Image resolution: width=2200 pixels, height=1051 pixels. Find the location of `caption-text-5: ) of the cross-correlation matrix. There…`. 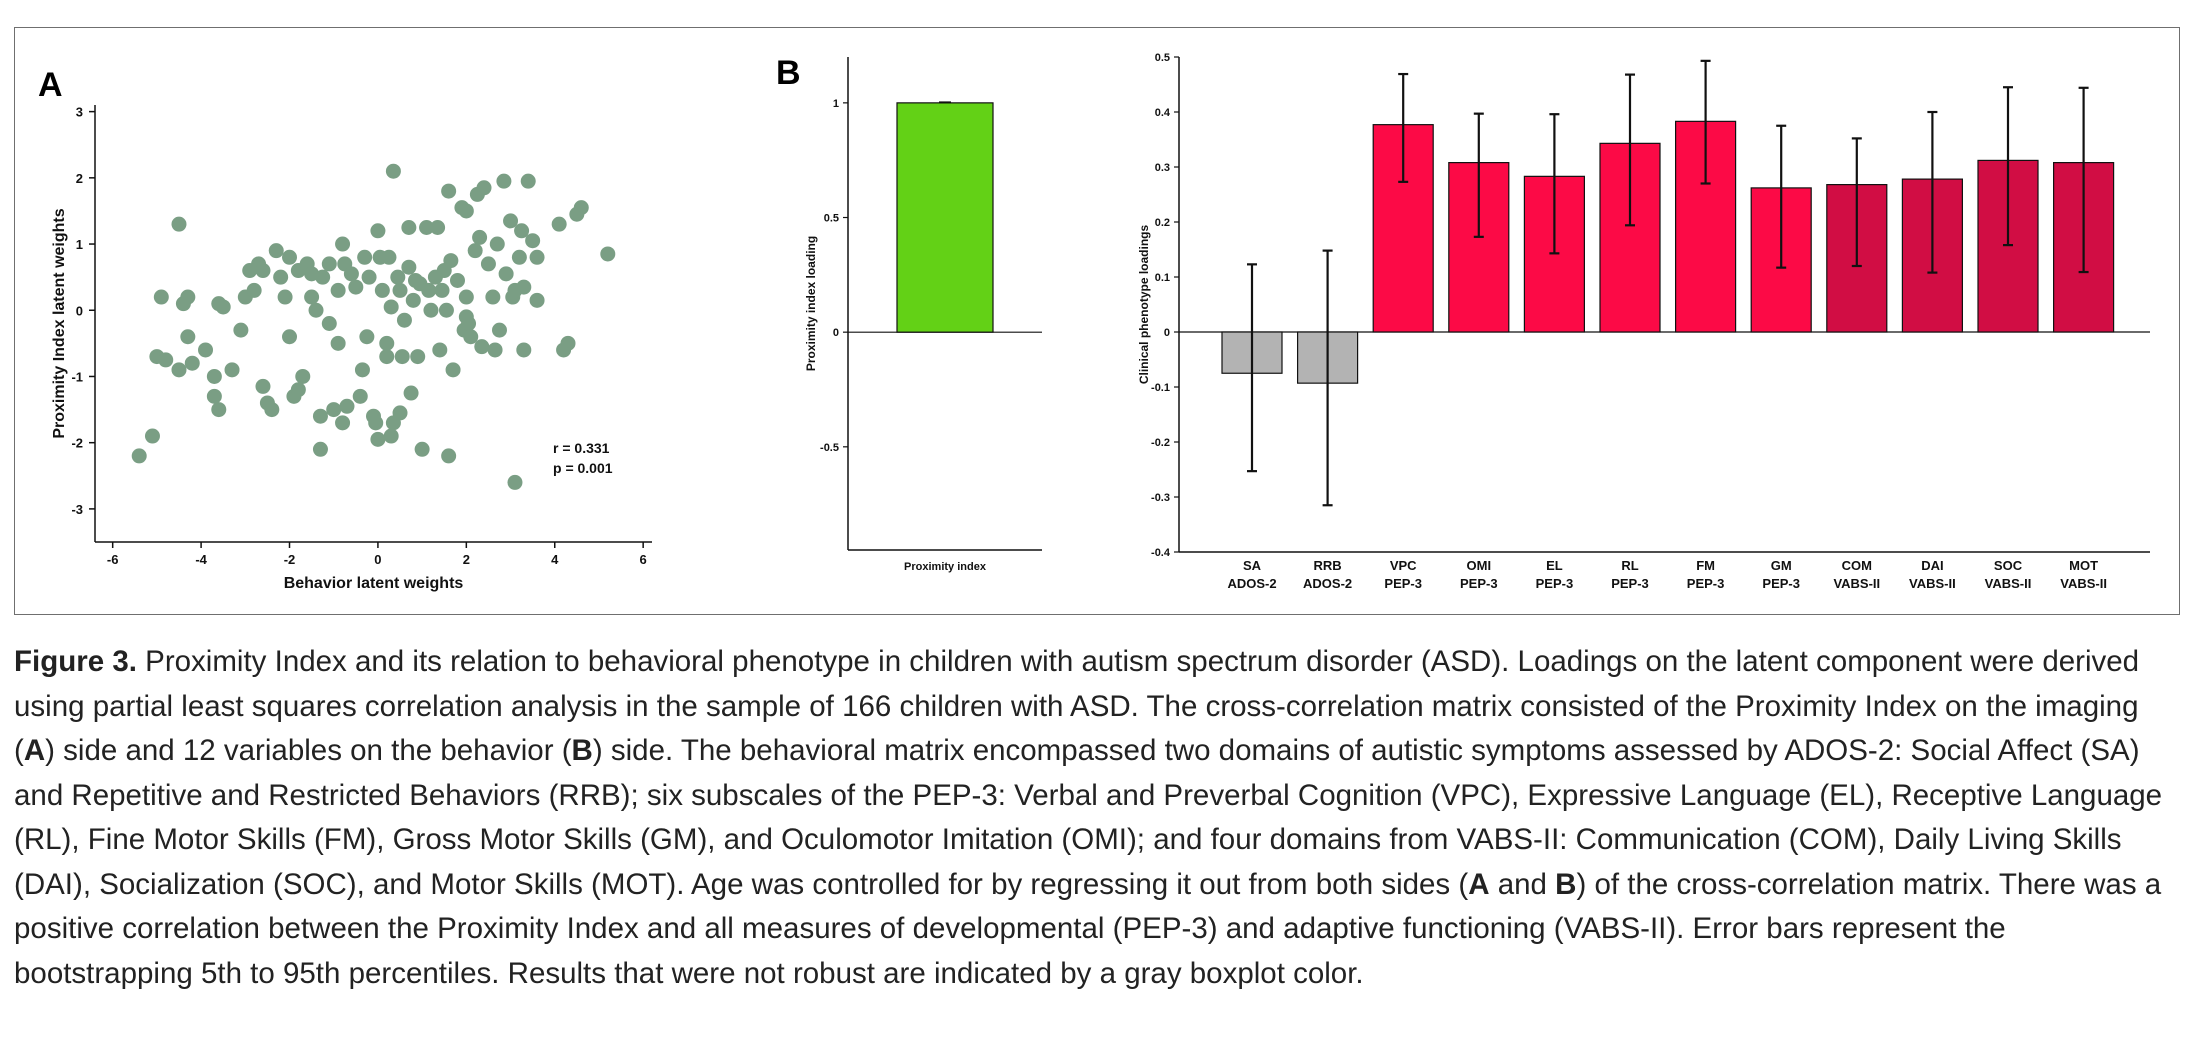

caption-text-5: ) of the cross-correlation matrix. There… is located at coordinates (1088, 928).